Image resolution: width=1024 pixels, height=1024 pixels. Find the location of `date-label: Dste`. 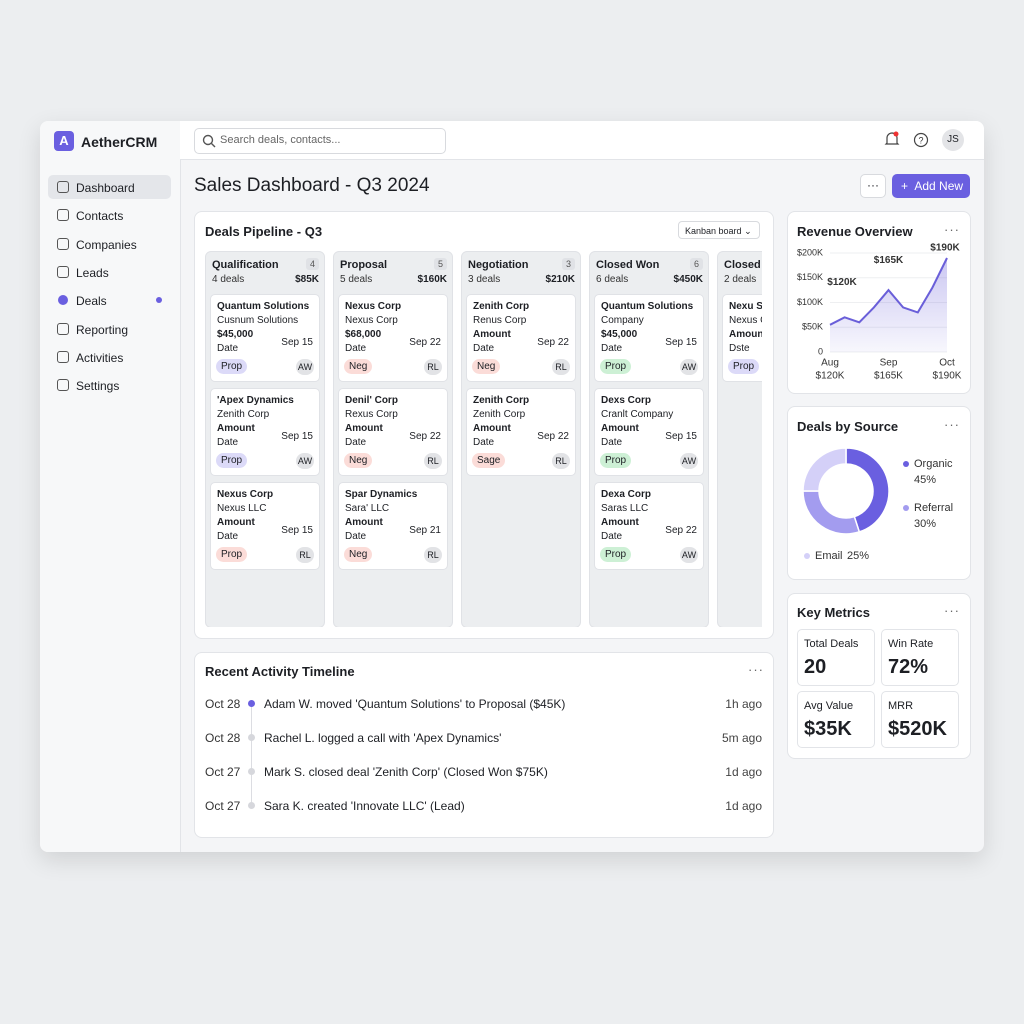

date-label: Dste is located at coordinates (739, 348).